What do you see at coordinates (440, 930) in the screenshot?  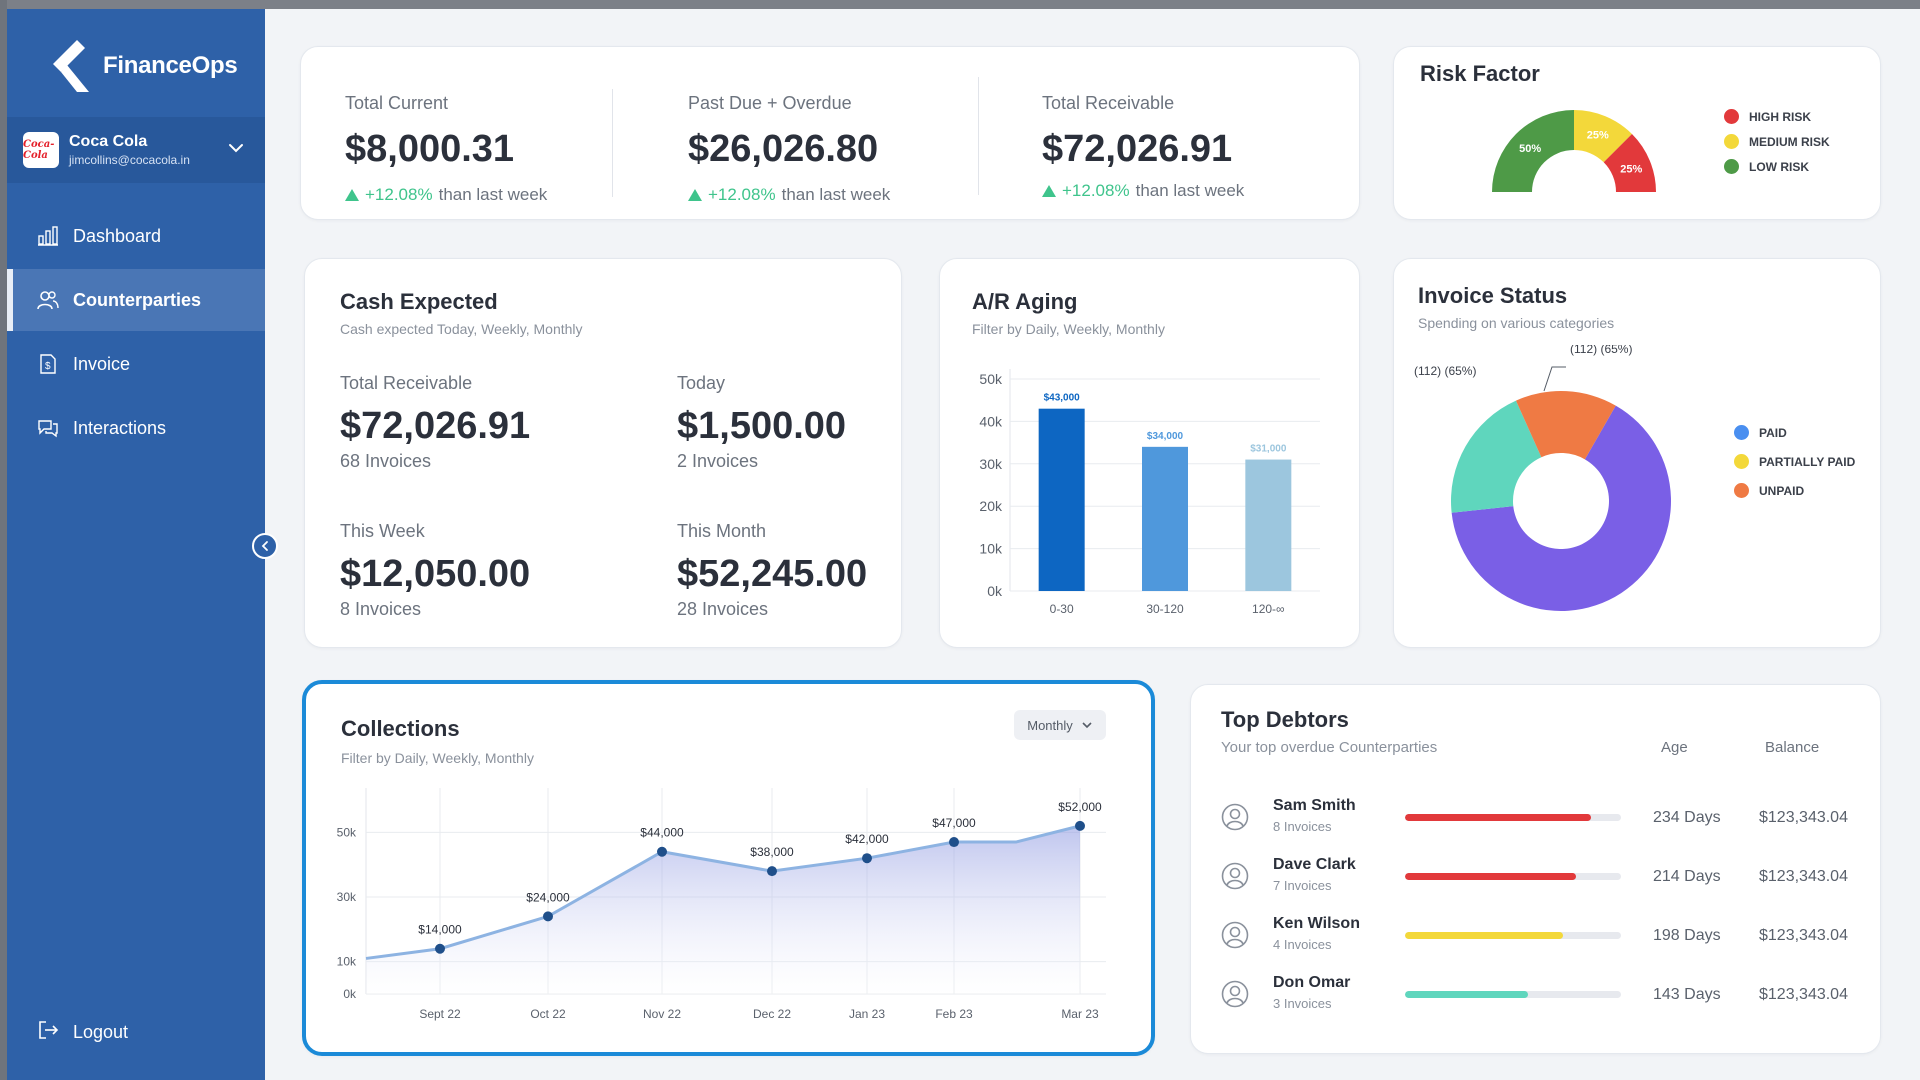 I see `data-point-label: $14,000` at bounding box center [440, 930].